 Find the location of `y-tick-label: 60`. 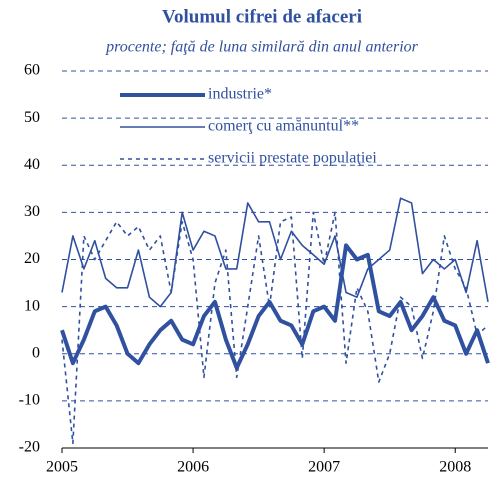

y-tick-label: 60 is located at coordinates (32, 70).